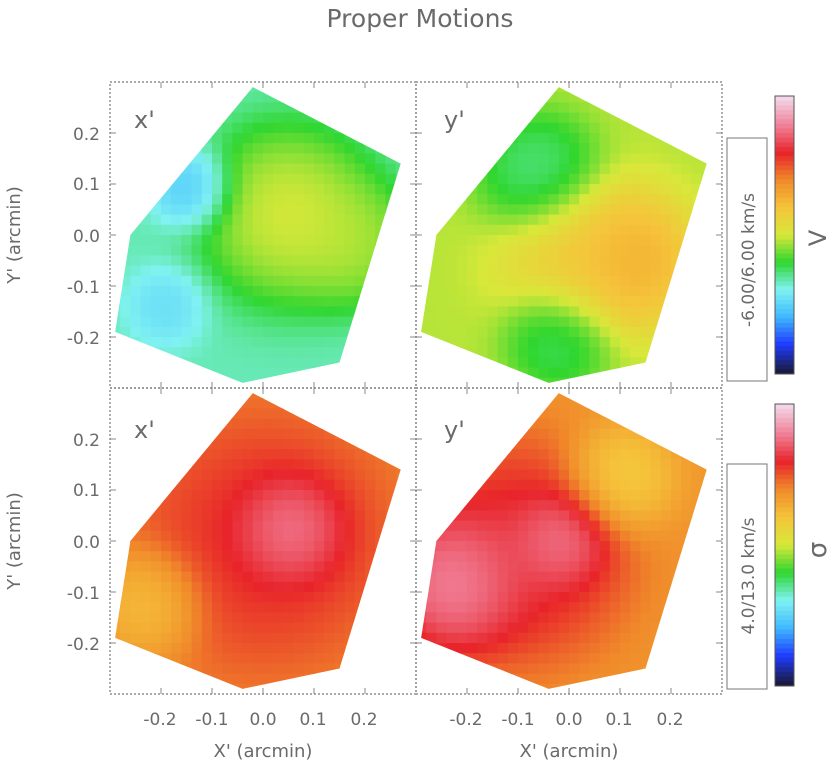  Describe the element at coordinates (517, 720) in the screenshot. I see `x-tick-label: -0.1` at that location.